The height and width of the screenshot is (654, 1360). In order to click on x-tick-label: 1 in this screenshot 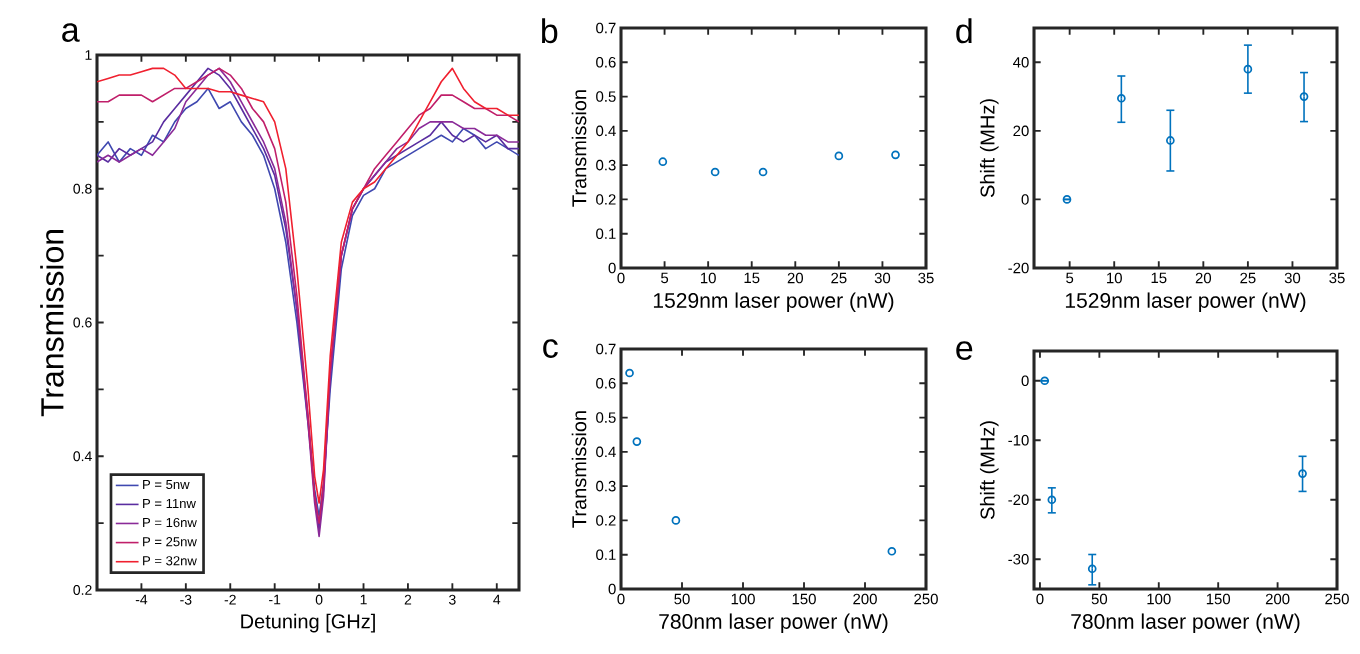, I will do `click(363, 599)`.